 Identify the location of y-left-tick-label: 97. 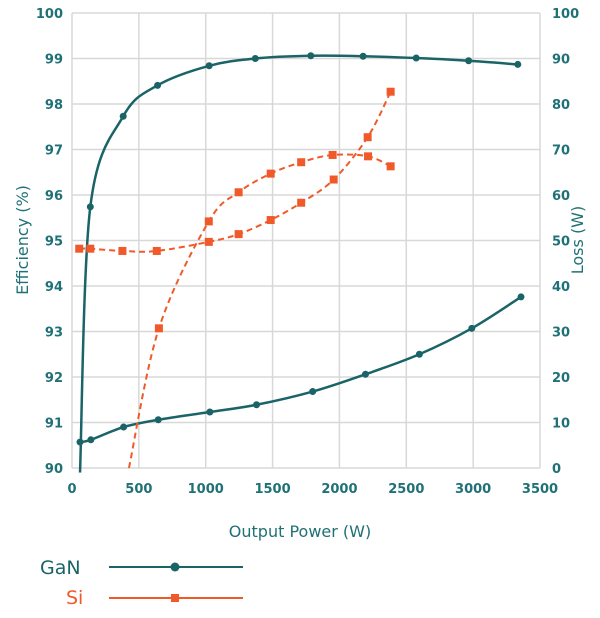
(54, 151).